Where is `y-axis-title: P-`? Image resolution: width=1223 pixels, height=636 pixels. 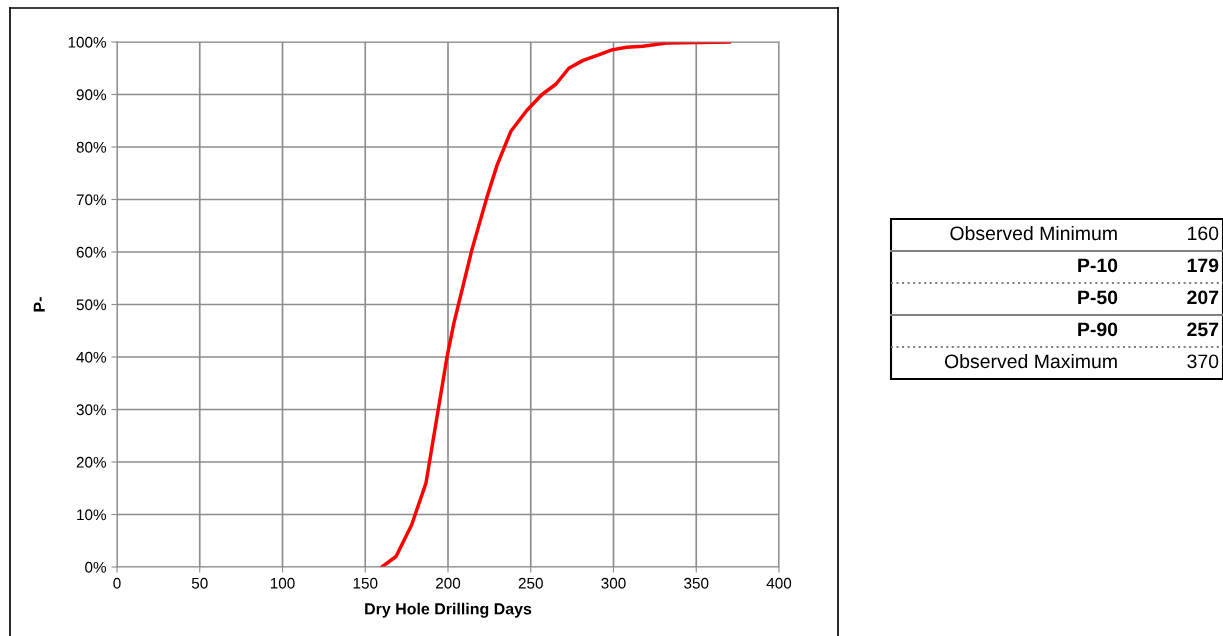
y-axis-title: P- is located at coordinates (39, 304).